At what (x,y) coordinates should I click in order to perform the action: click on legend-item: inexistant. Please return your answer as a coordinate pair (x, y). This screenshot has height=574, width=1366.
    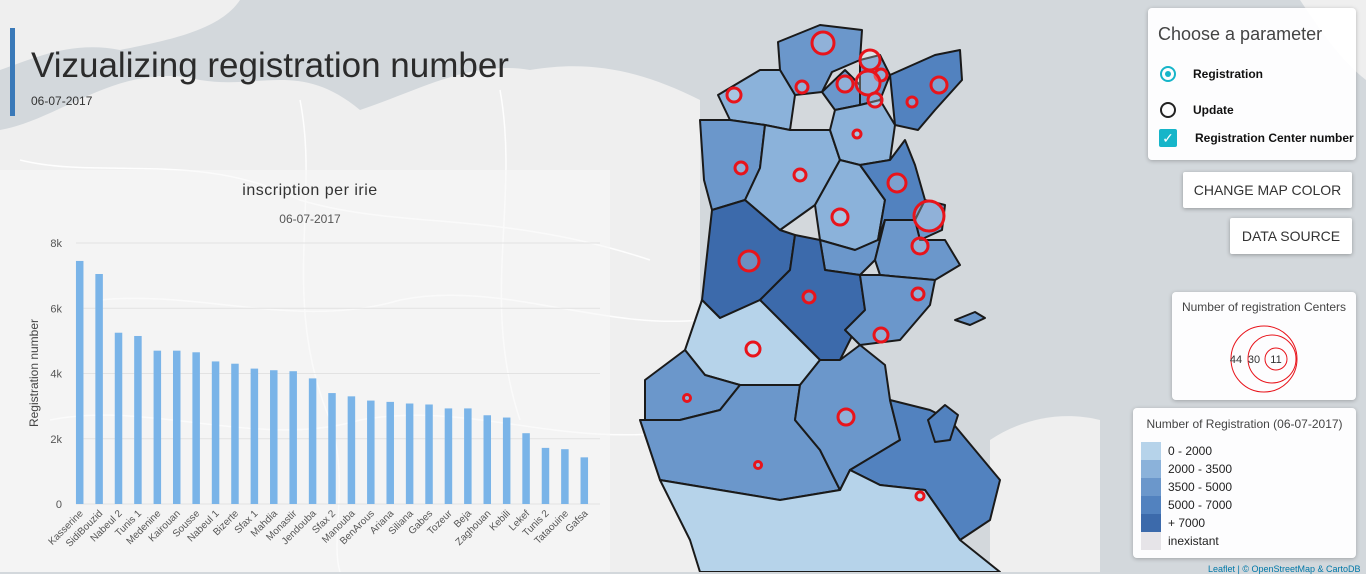
    Looking at the image, I should click on (1180, 541).